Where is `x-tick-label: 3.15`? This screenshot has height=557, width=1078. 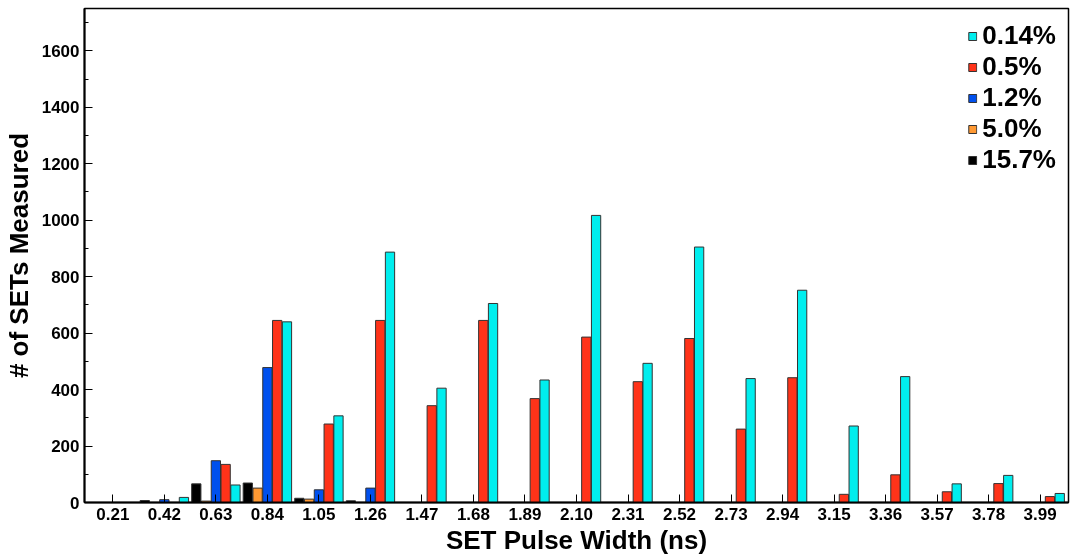
x-tick-label: 3.15 is located at coordinates (834, 514).